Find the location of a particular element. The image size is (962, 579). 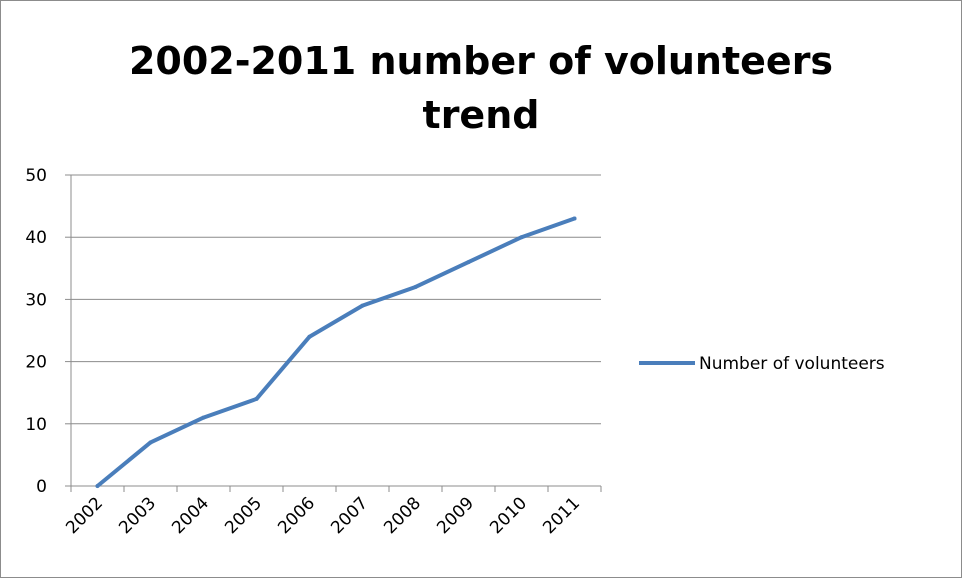

y-tick-label: 10 is located at coordinates (36, 425).